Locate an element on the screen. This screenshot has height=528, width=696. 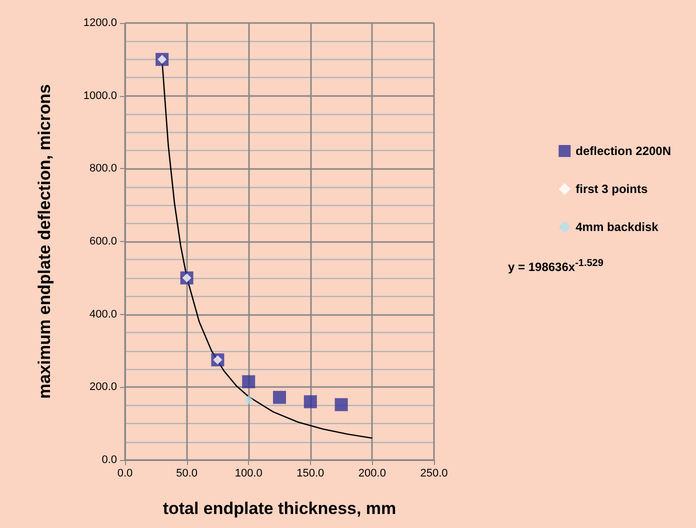
x-tick-label: 50.0 is located at coordinates (187, 474).